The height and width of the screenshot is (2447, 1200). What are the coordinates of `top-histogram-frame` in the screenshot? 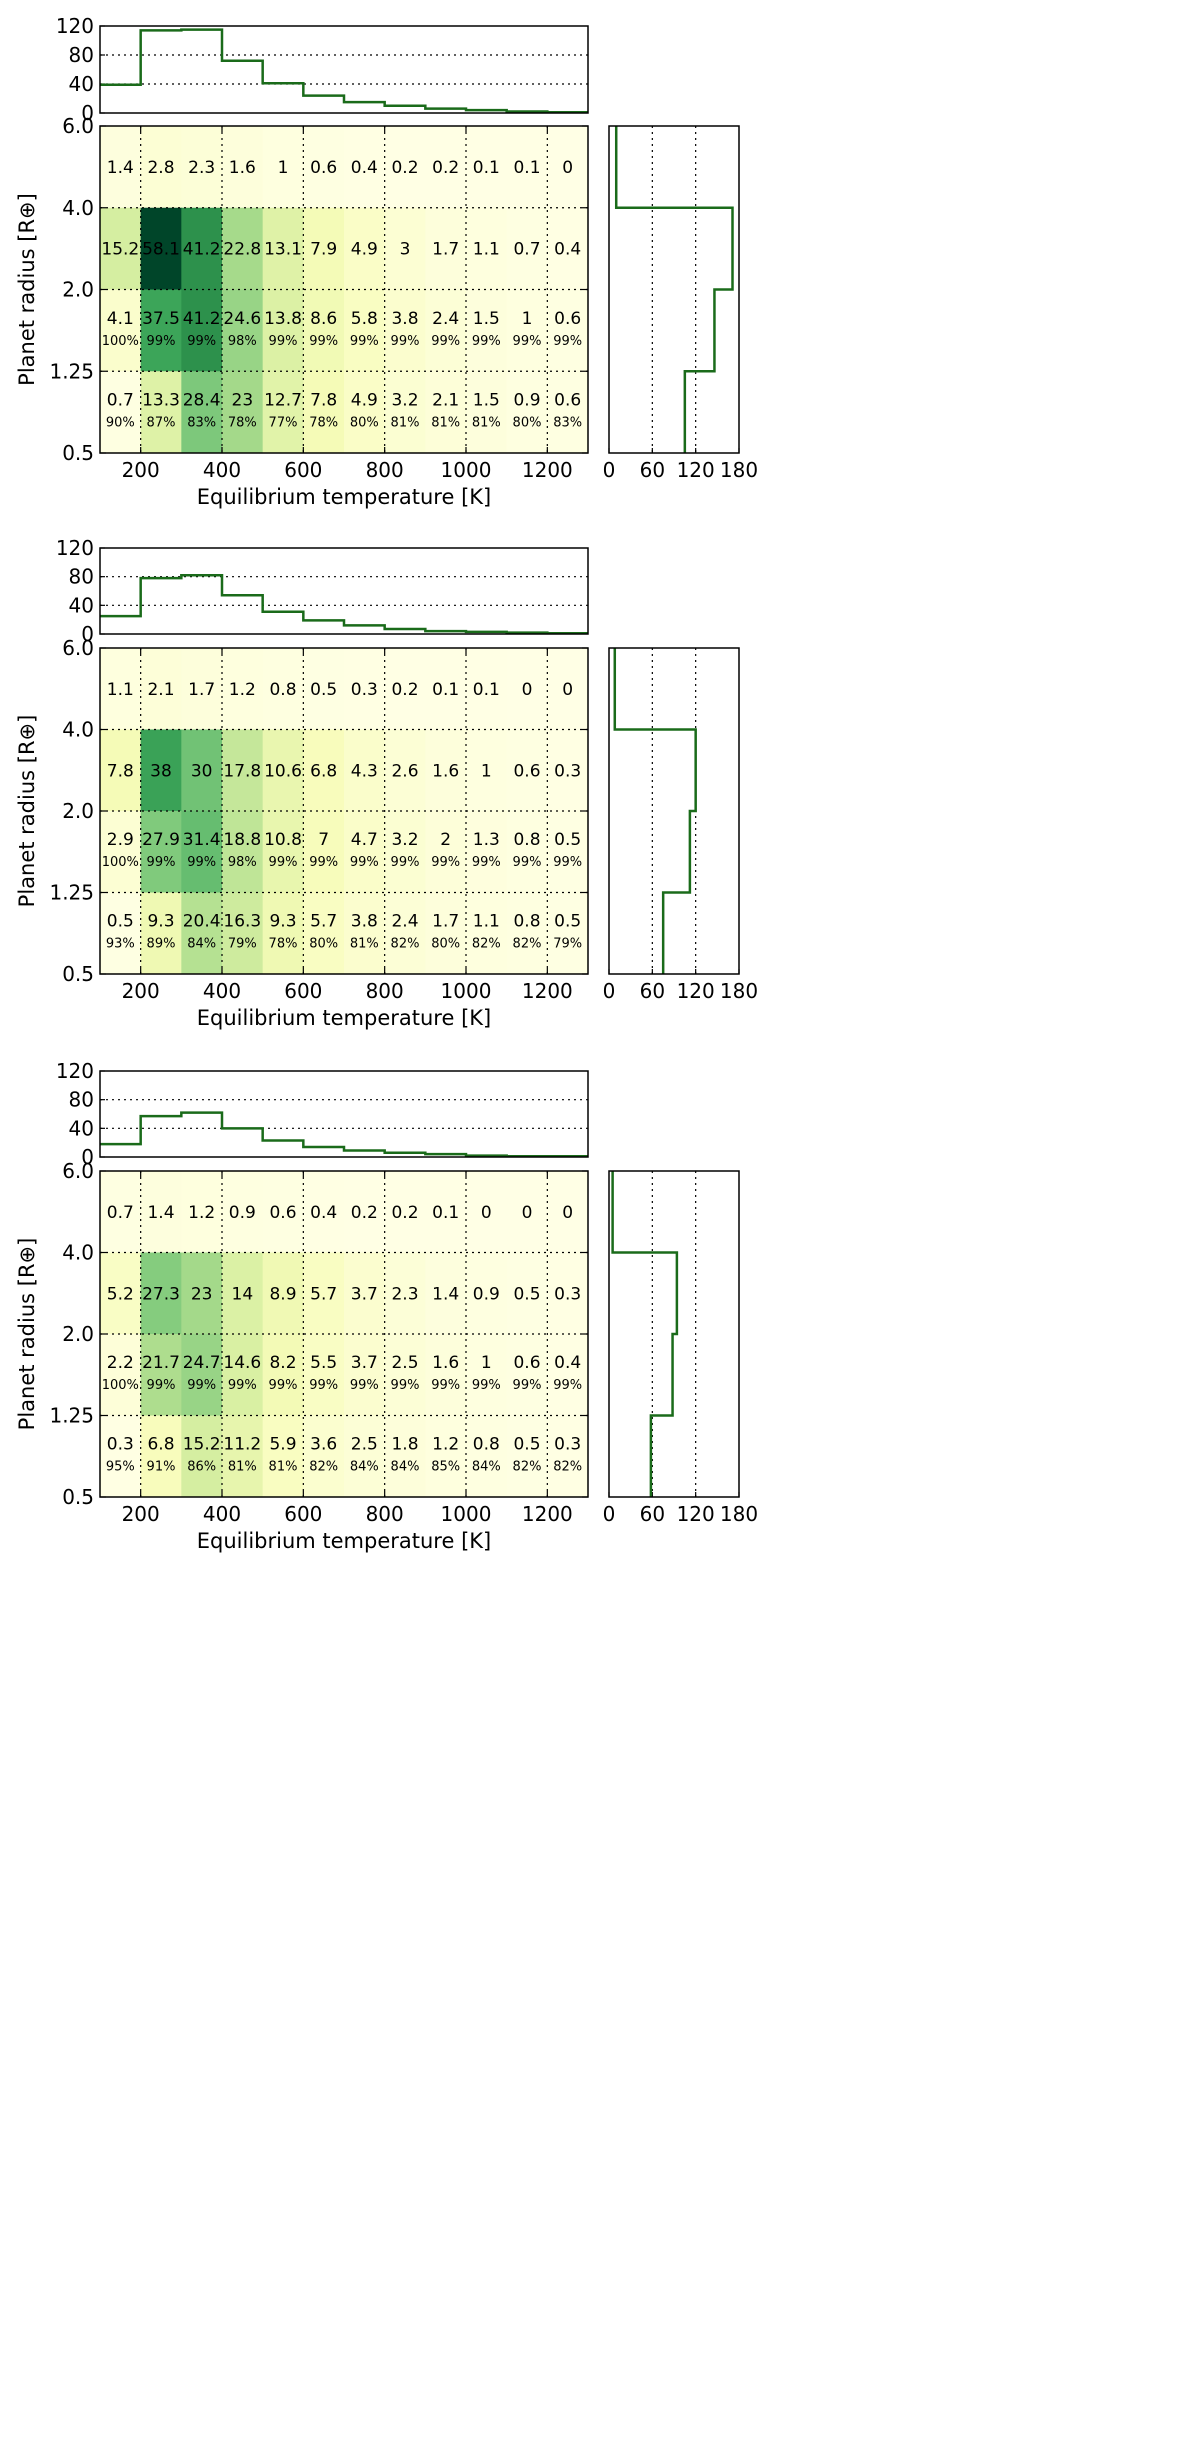 It's located at (344, 591).